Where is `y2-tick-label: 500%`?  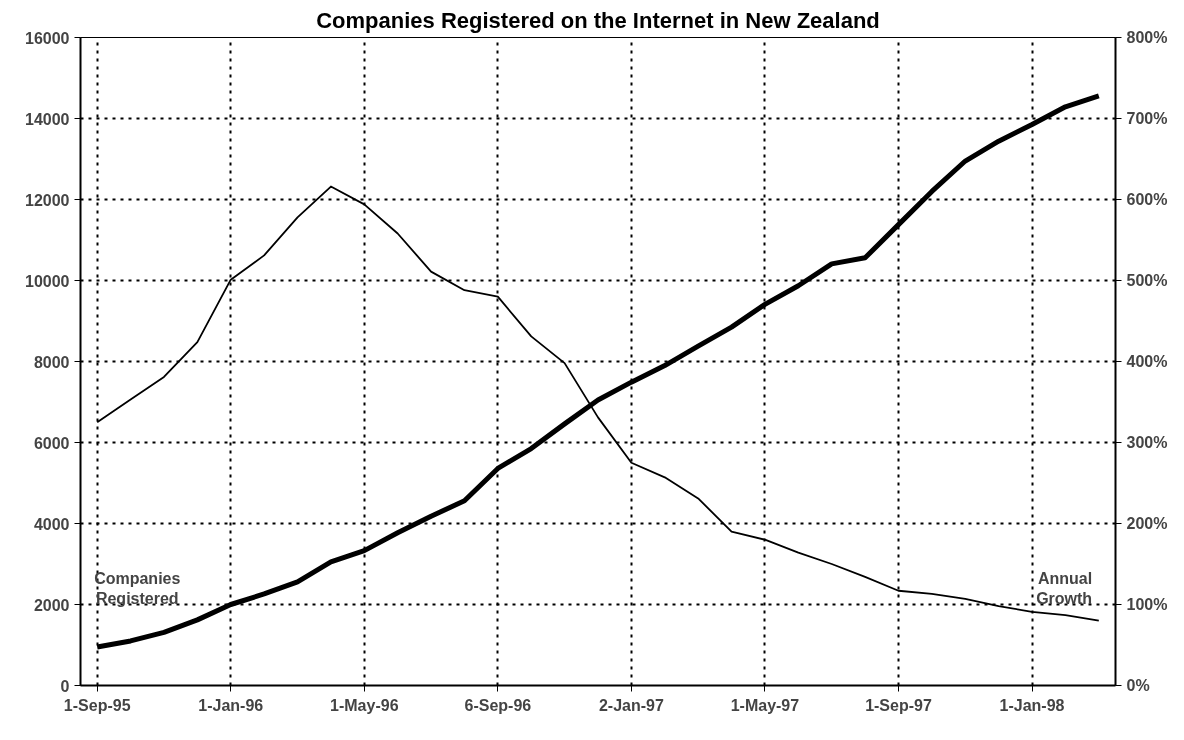
y2-tick-label: 500% is located at coordinates (1147, 280).